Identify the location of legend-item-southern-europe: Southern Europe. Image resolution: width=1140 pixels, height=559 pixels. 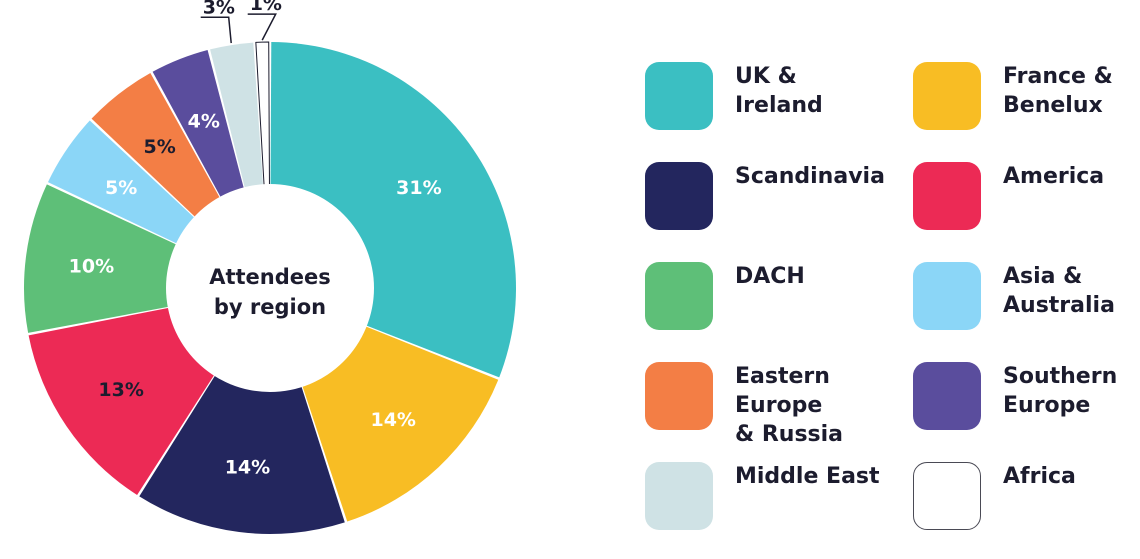
(1015, 396).